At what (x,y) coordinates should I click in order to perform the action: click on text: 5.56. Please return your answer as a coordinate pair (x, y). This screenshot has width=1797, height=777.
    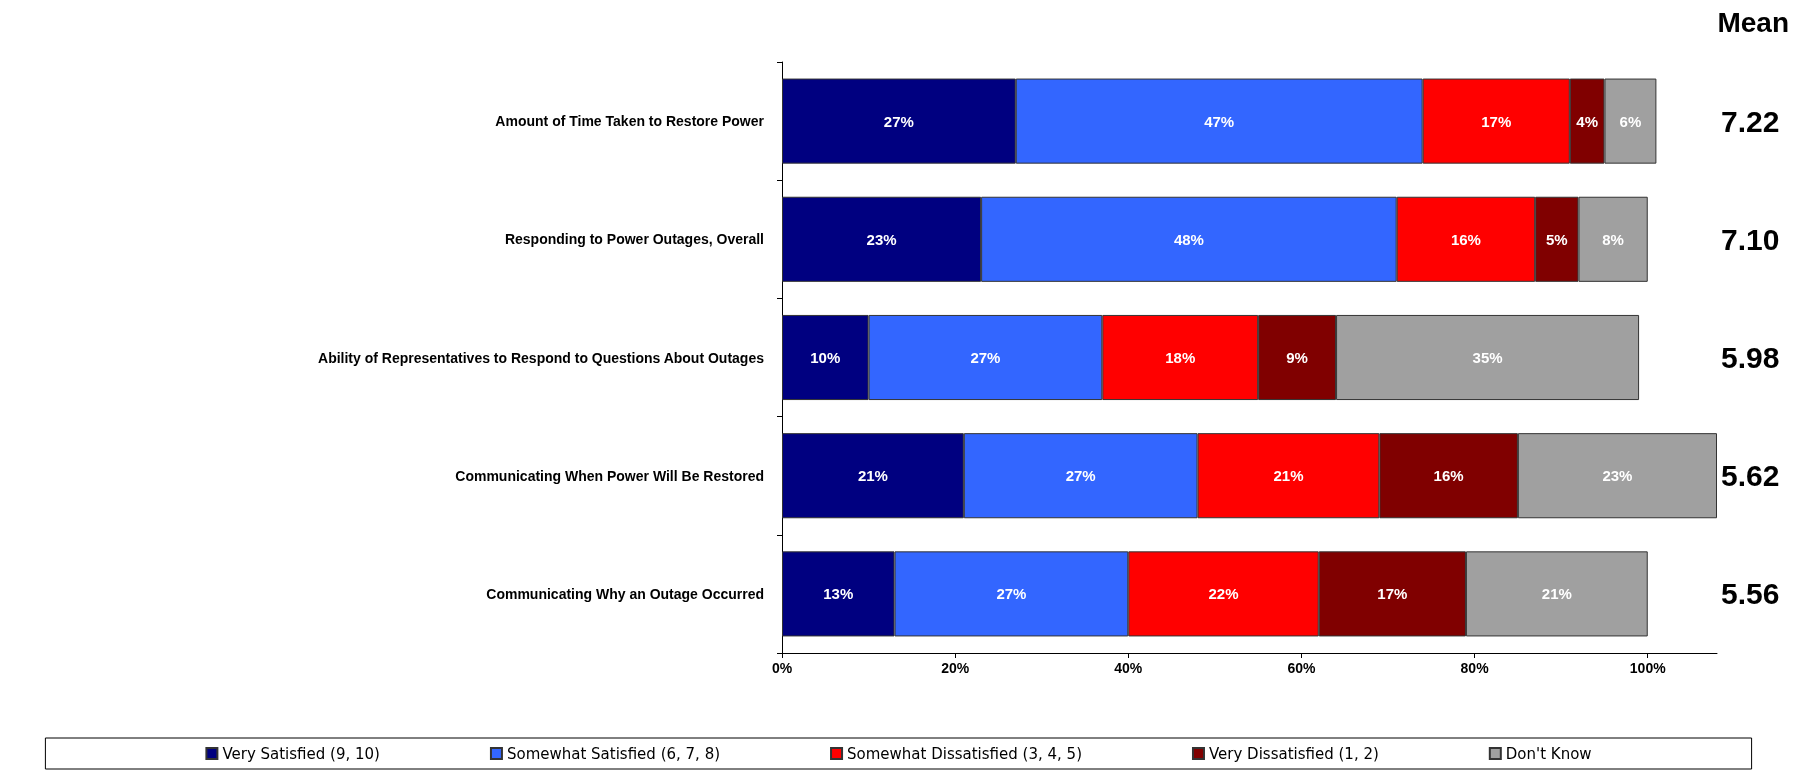
    Looking at the image, I should click on (1750, 594).